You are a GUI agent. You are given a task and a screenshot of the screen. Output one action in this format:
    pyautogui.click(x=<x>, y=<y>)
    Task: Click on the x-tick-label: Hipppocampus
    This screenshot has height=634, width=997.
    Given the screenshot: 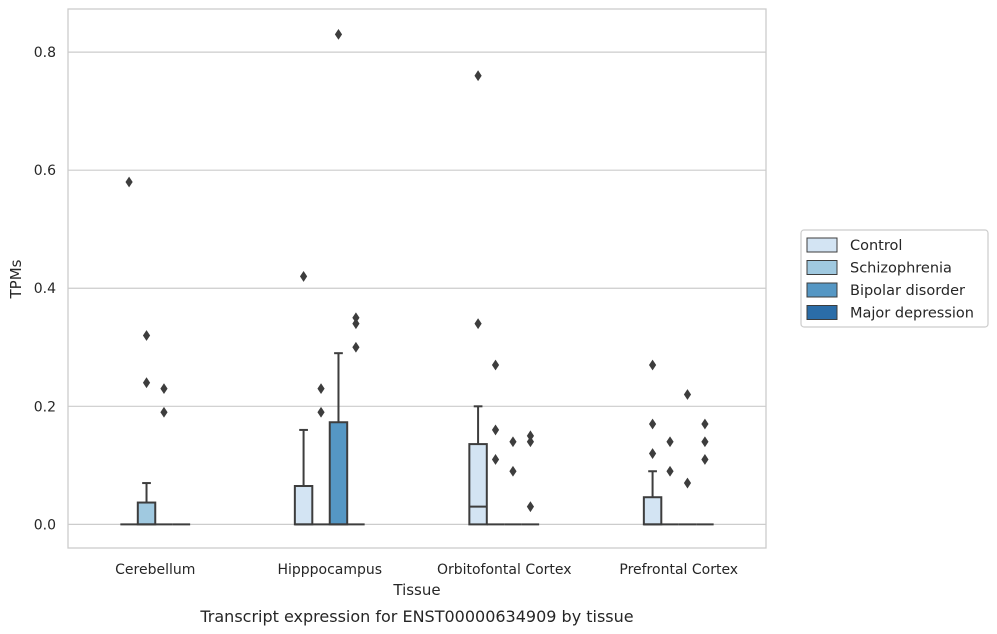 What is the action you would take?
    pyautogui.click(x=329, y=570)
    